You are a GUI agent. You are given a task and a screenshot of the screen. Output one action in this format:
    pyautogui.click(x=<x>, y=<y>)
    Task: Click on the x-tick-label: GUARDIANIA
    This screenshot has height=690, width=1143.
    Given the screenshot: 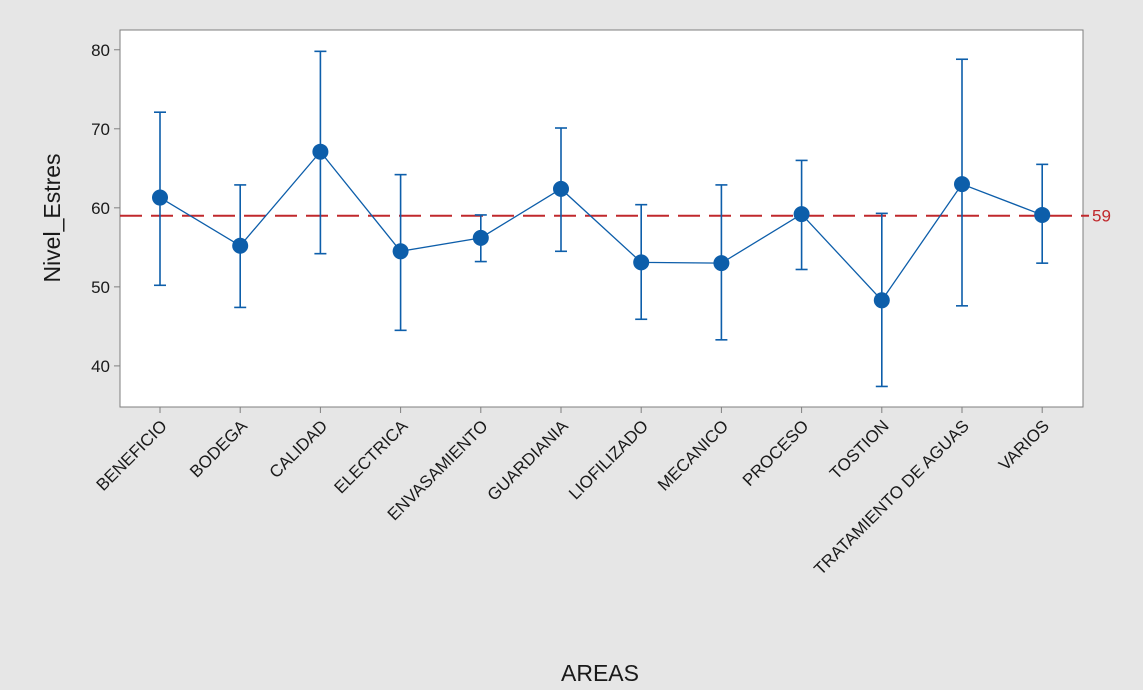 What is the action you would take?
    pyautogui.click(x=528, y=460)
    